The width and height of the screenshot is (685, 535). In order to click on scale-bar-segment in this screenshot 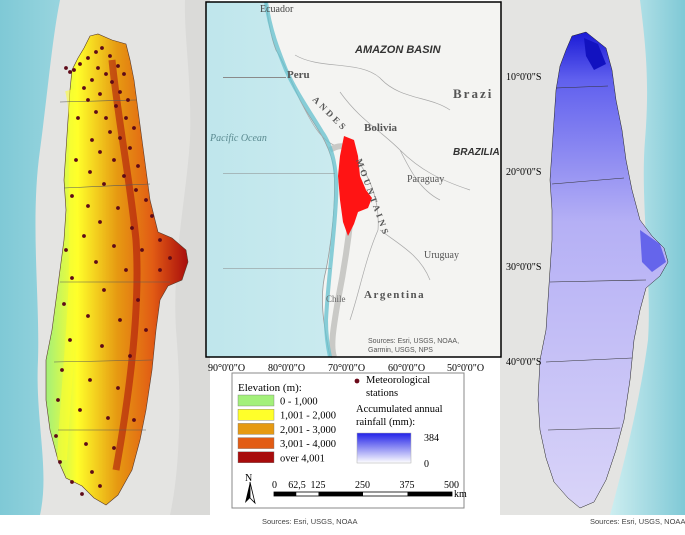, I will do `click(429, 494)`.